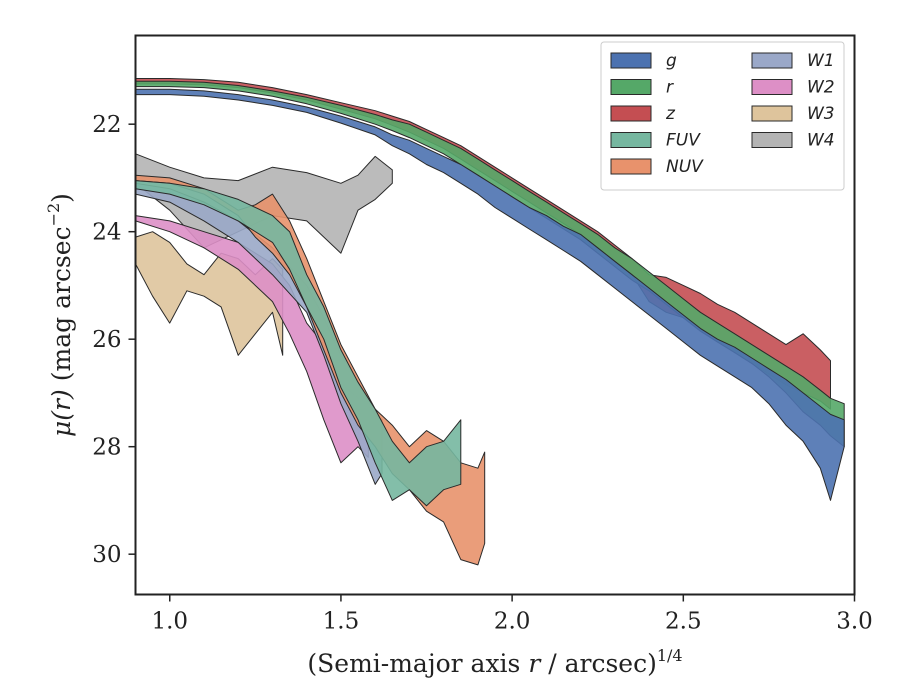 The width and height of the screenshot is (900, 700). What do you see at coordinates (417, 663) in the screenshot?
I see `x-axis-label-main: (Semi-major axis` at bounding box center [417, 663].